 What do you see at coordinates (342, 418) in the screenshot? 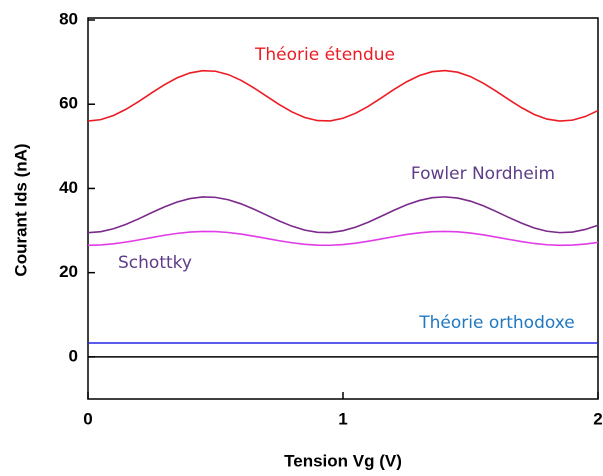
I see `x-tick-label: 1` at bounding box center [342, 418].